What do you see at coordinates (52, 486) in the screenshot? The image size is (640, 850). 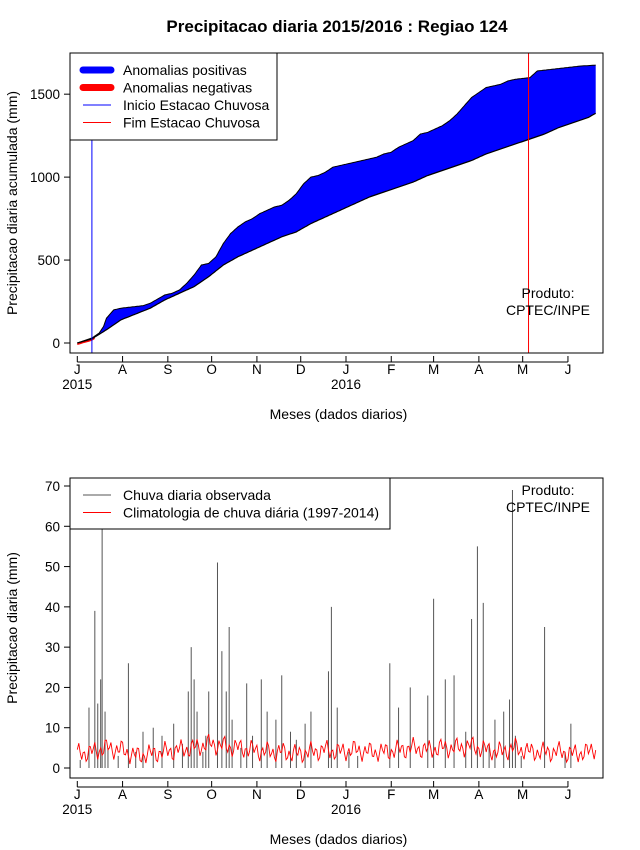 I see `y-tick-label: 70` at bounding box center [52, 486].